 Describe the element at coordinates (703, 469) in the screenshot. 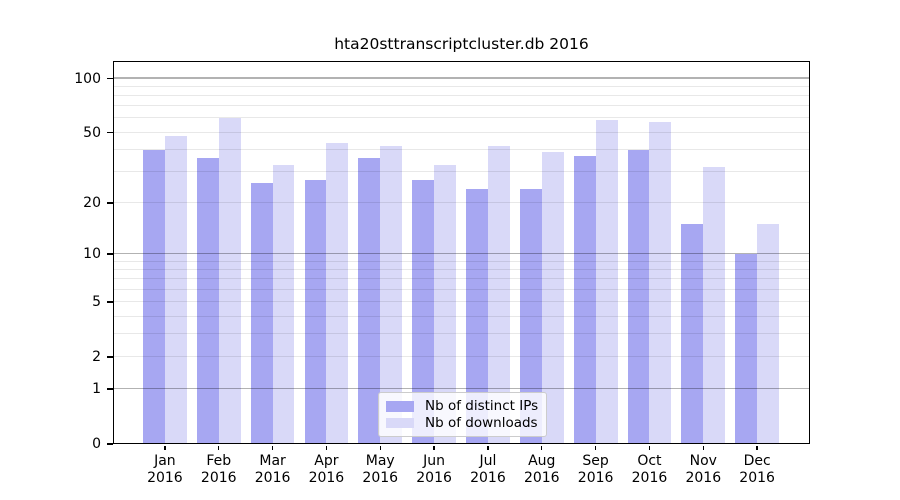

I see `x-tick-label-nov: Nov 2016` at that location.